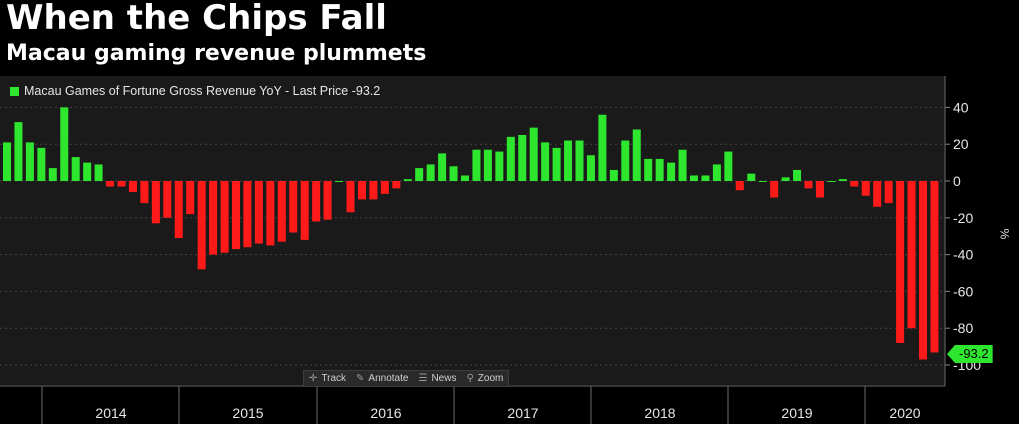  Describe the element at coordinates (423, 378) in the screenshot. I see `news-icon: ☰` at that location.